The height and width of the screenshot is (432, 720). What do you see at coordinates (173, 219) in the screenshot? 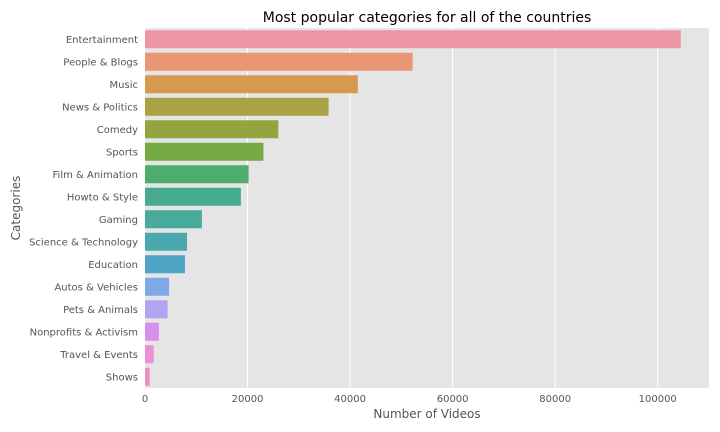
I see `bar-gaming` at bounding box center [173, 219].